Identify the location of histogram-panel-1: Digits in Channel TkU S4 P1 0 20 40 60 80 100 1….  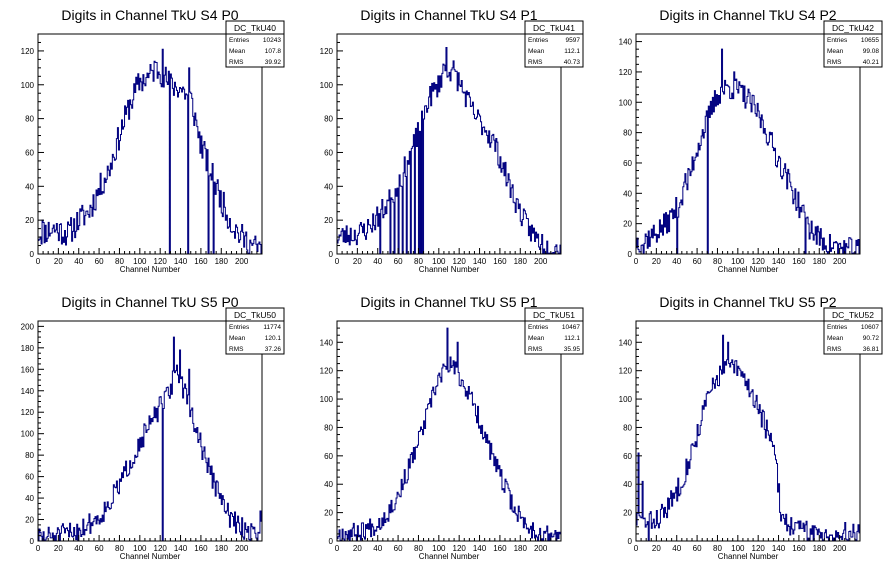
(452, 140).